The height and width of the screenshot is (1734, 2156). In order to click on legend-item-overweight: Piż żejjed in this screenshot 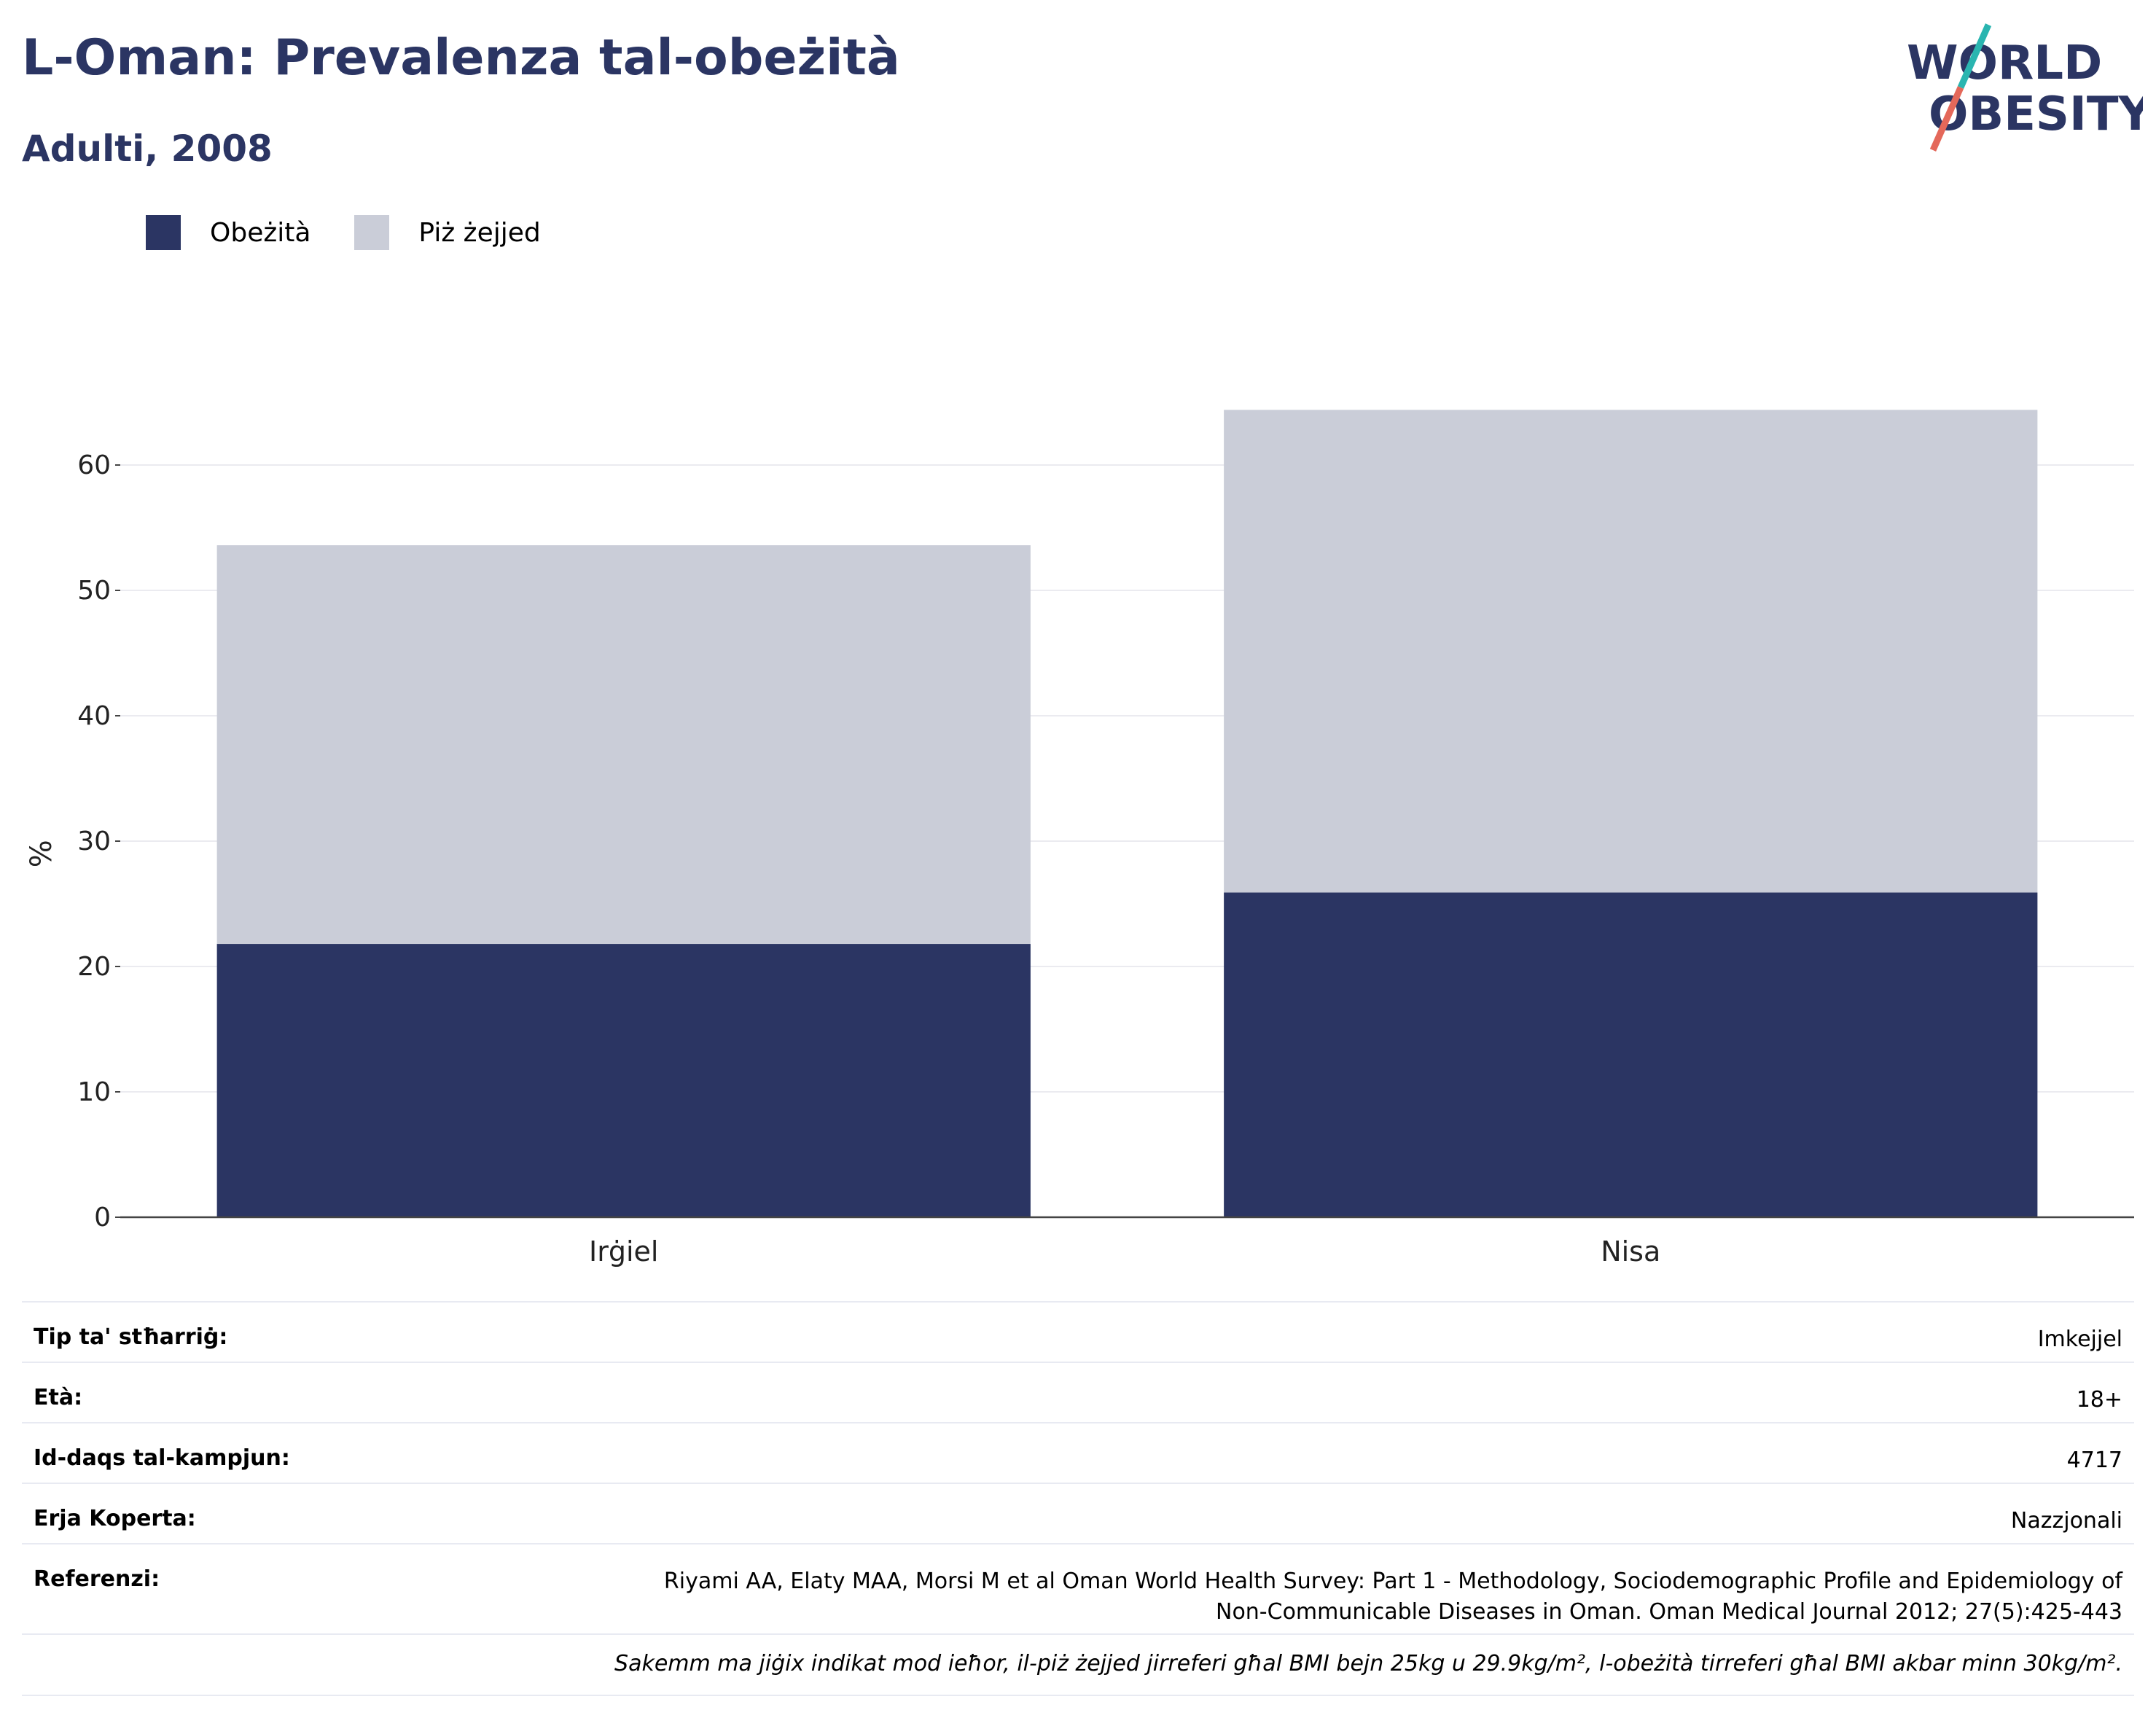, I will do `click(447, 233)`.